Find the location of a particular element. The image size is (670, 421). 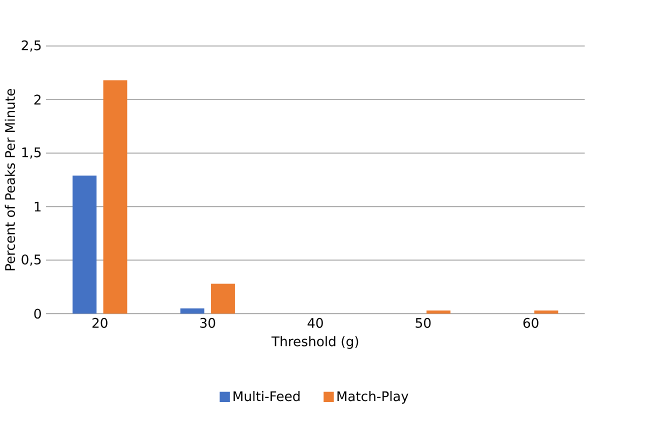

y-tick-label: 1,5 is located at coordinates (31, 153).